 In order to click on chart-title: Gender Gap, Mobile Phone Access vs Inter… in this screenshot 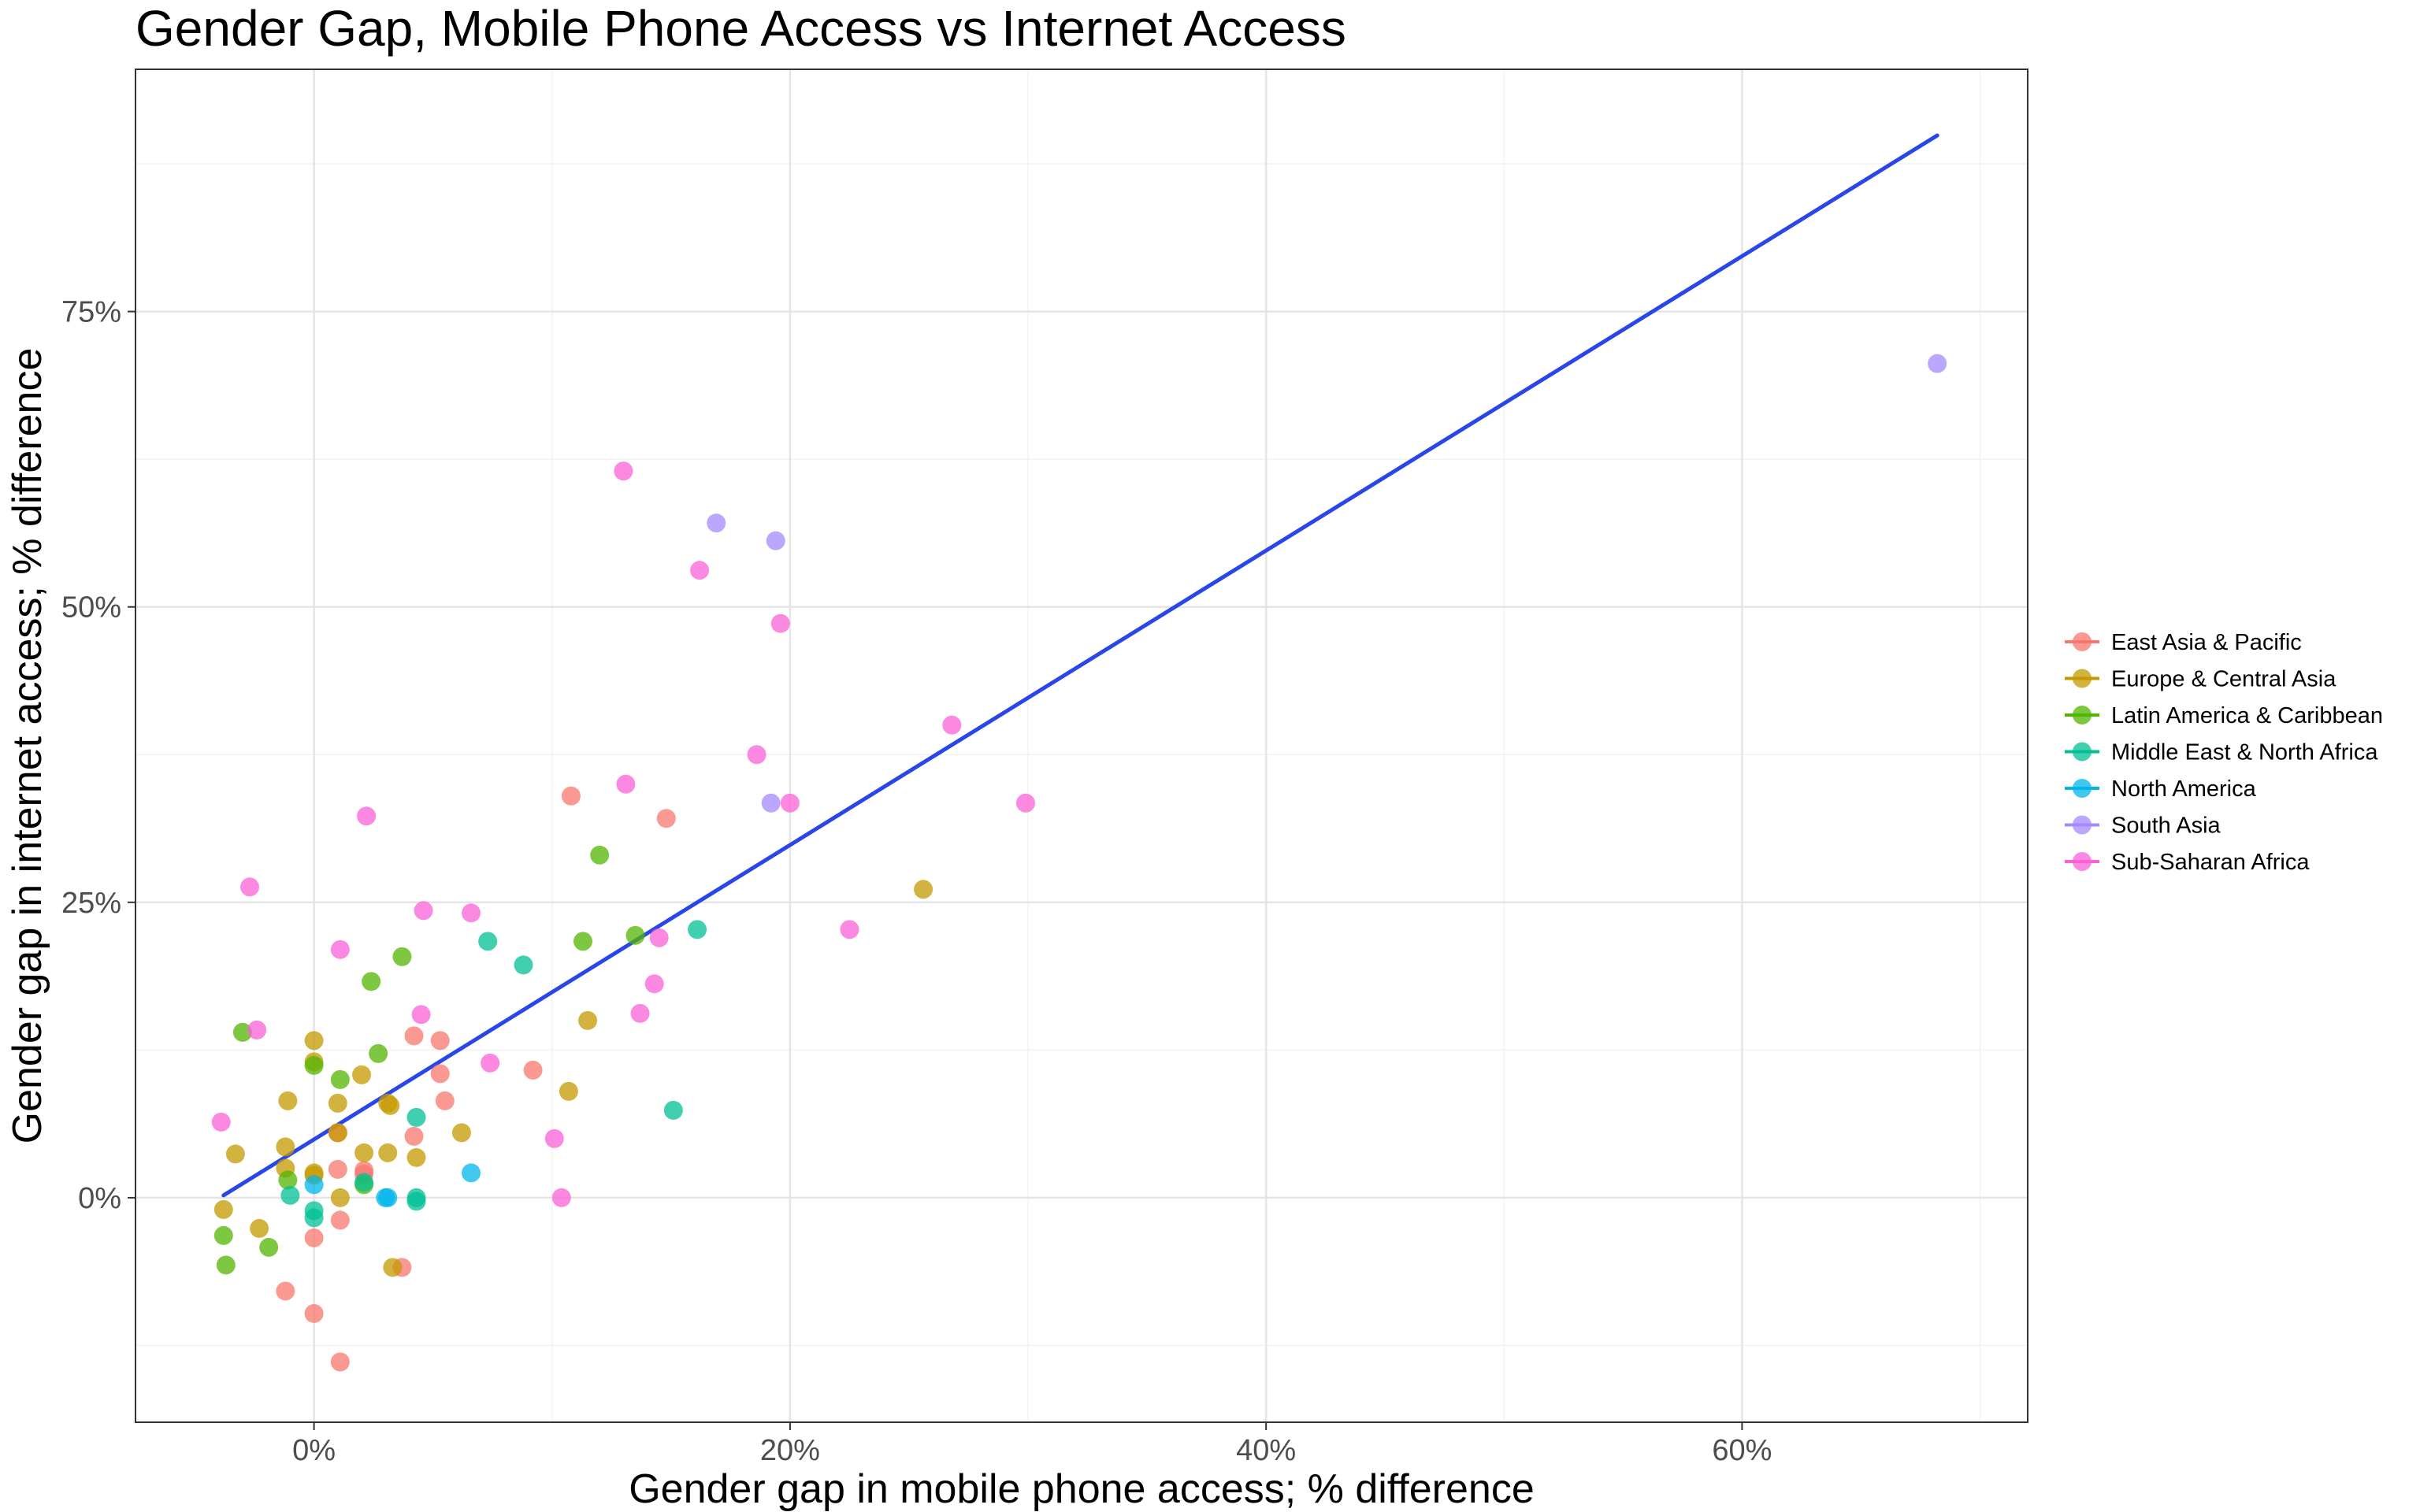, I will do `click(740, 28)`.